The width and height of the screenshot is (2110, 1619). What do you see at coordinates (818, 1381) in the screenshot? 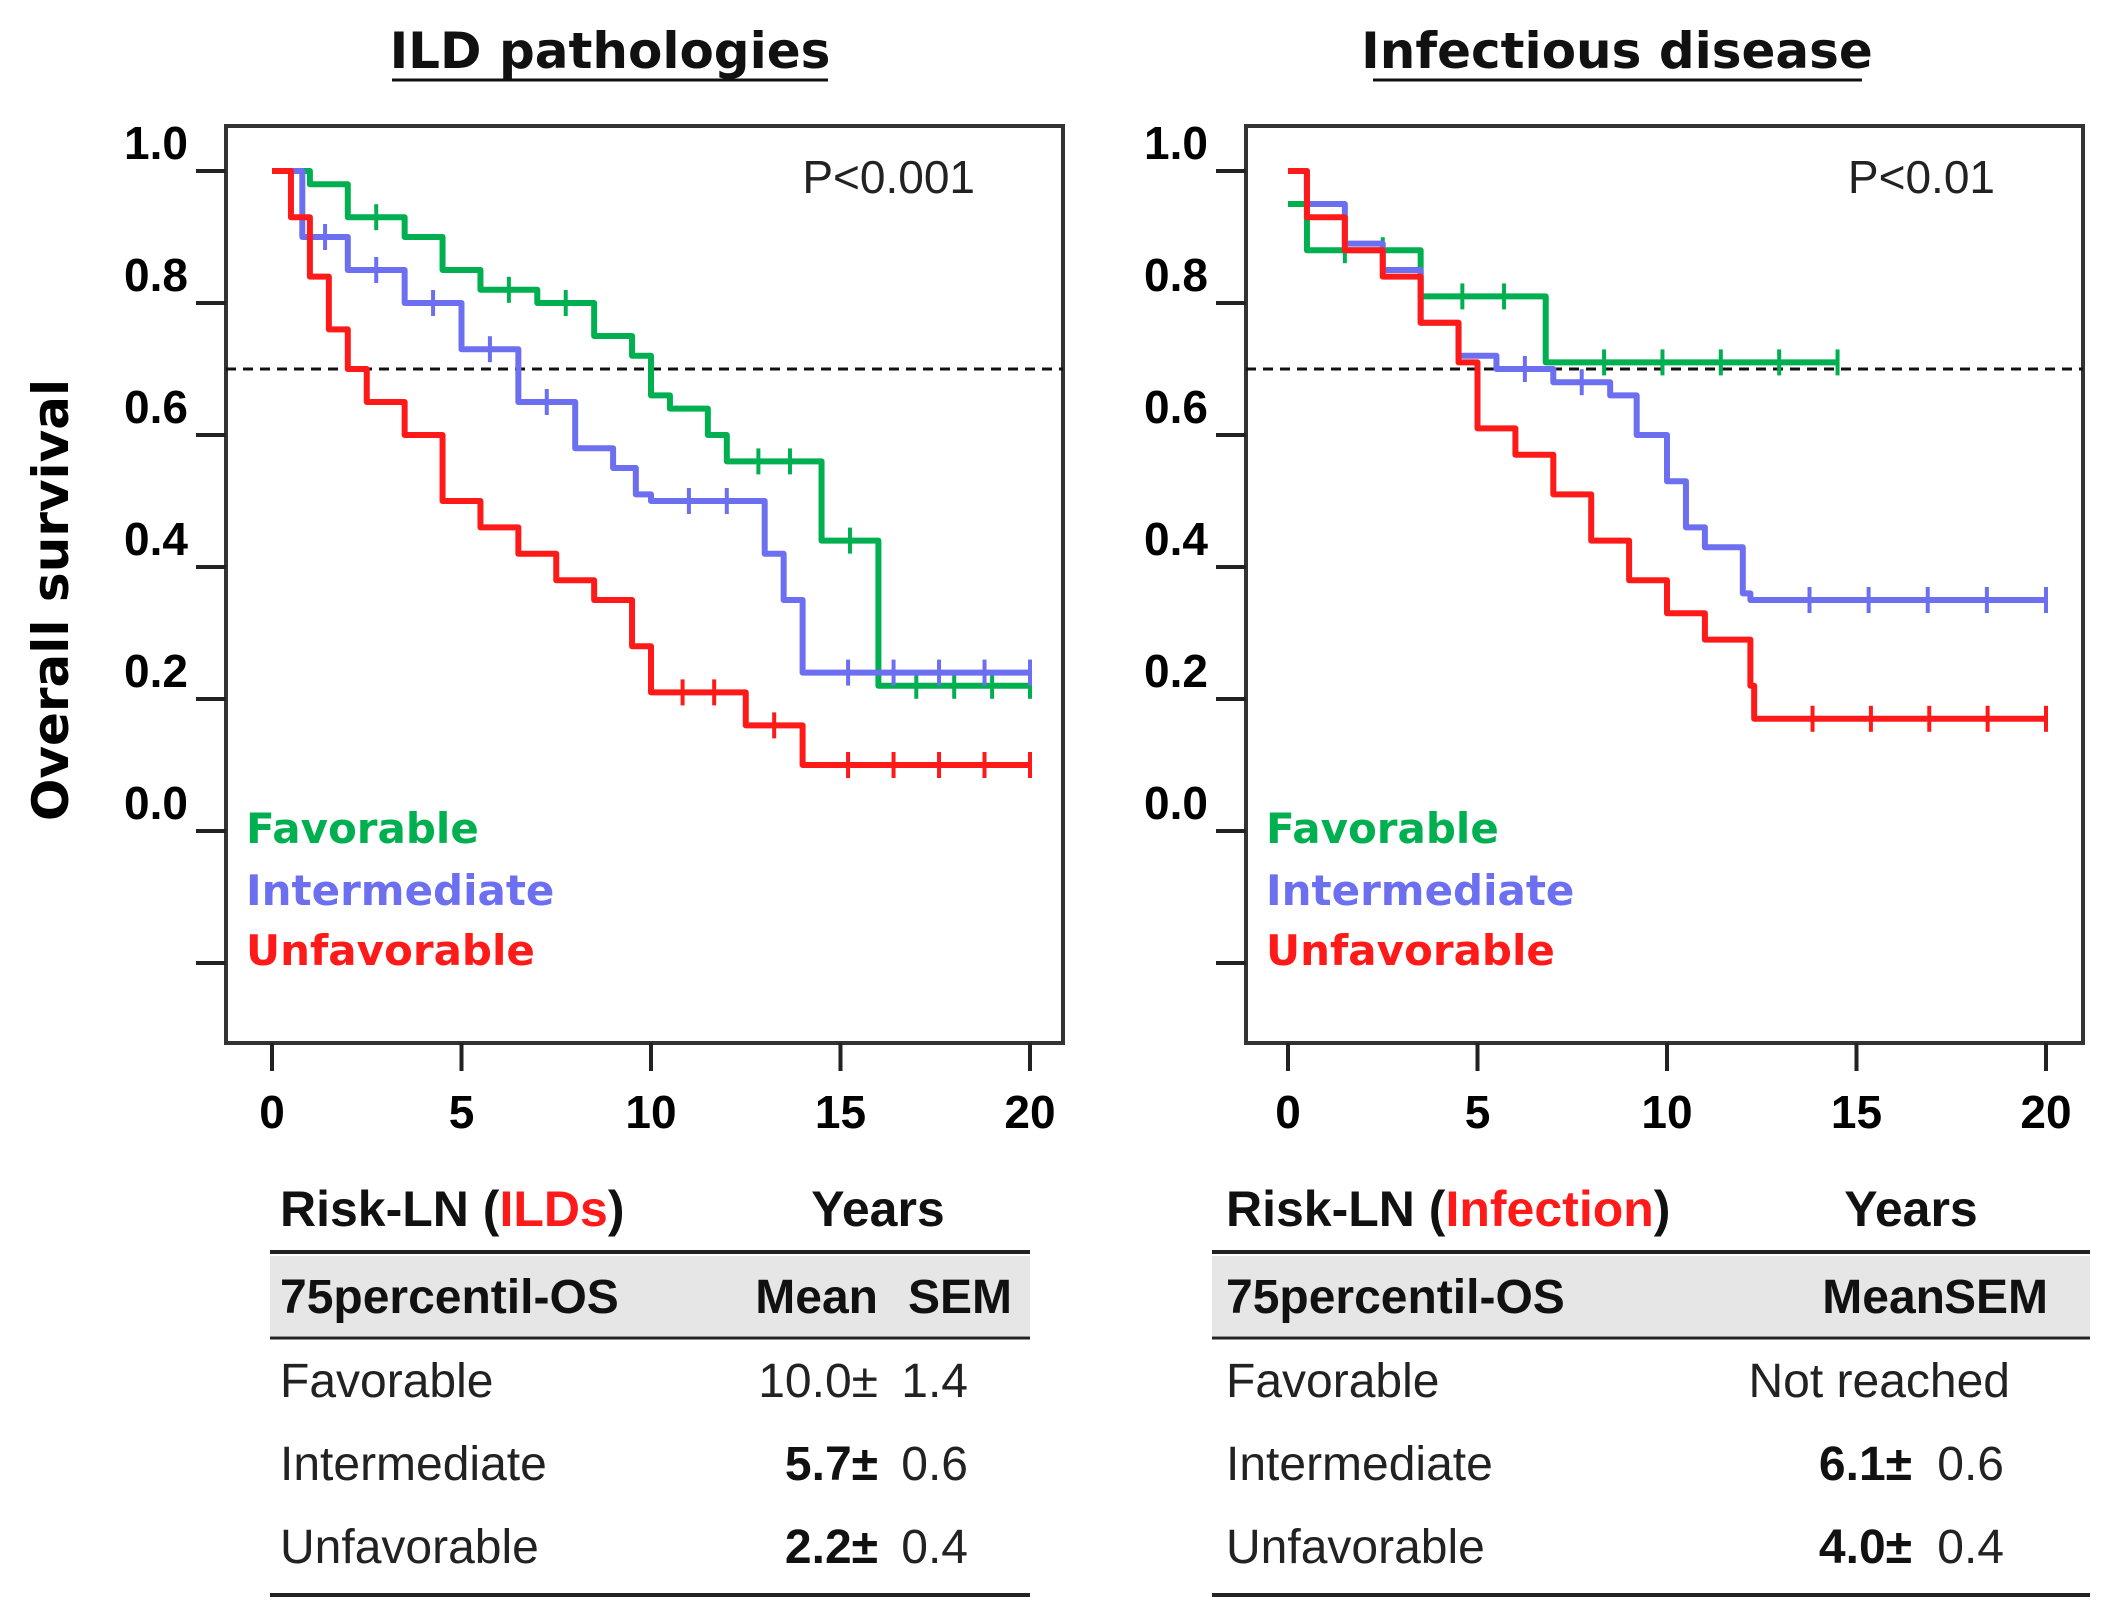
I see `row-mean: 10.0±` at bounding box center [818, 1381].